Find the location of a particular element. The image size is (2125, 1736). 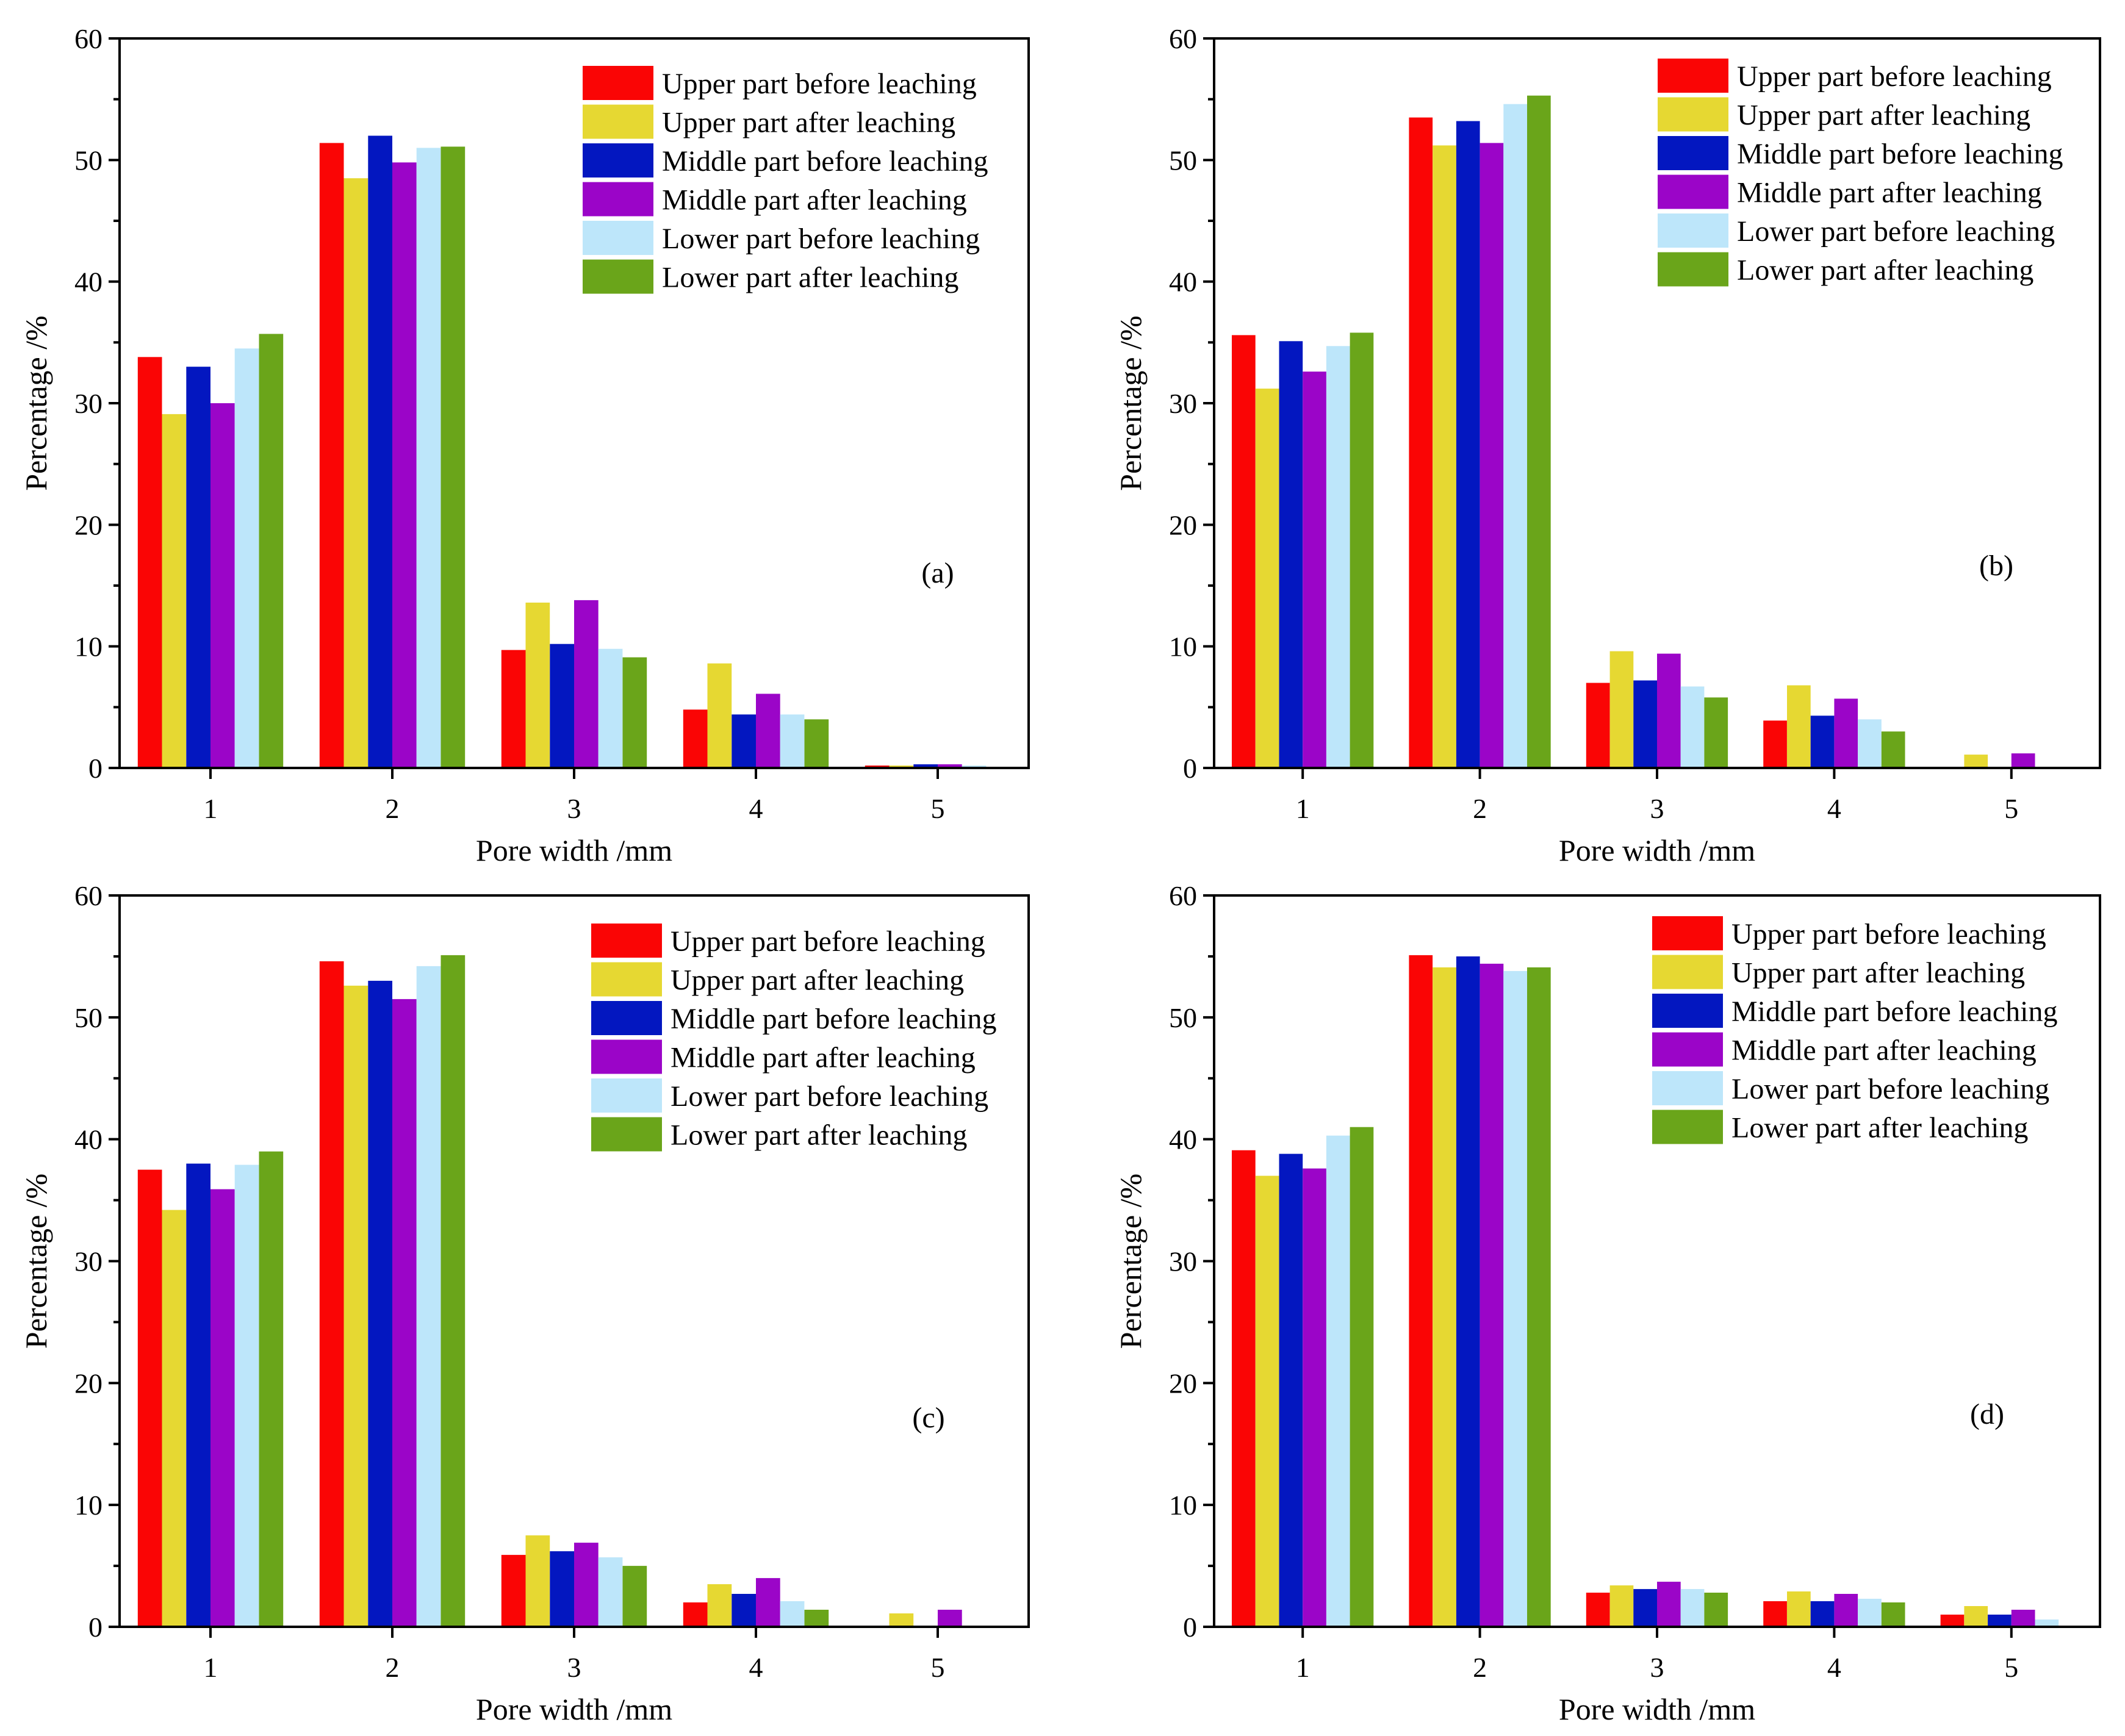

y-tick-label: 40 is located at coordinates (1183, 282).